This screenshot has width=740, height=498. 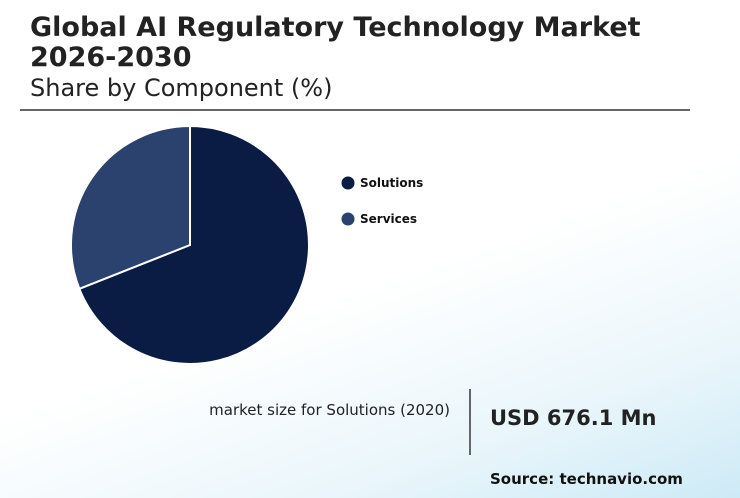 I want to click on pie-slice-services, so click(x=130, y=207).